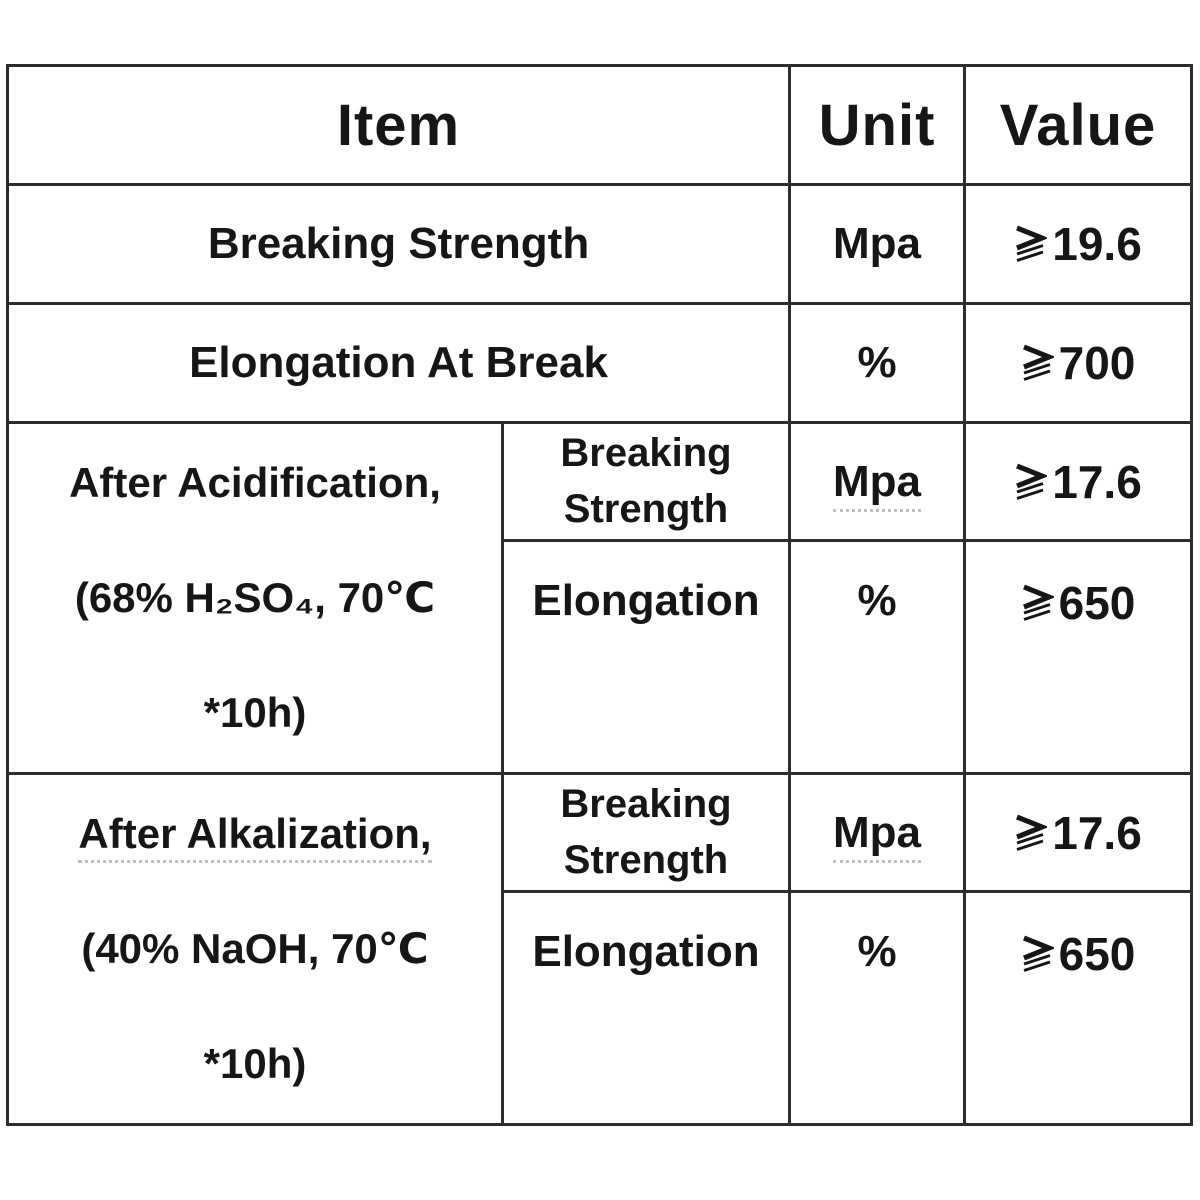 Image resolution: width=1200 pixels, height=1200 pixels. What do you see at coordinates (398, 363) in the screenshot?
I see `item-cell: Elongation At Break` at bounding box center [398, 363].